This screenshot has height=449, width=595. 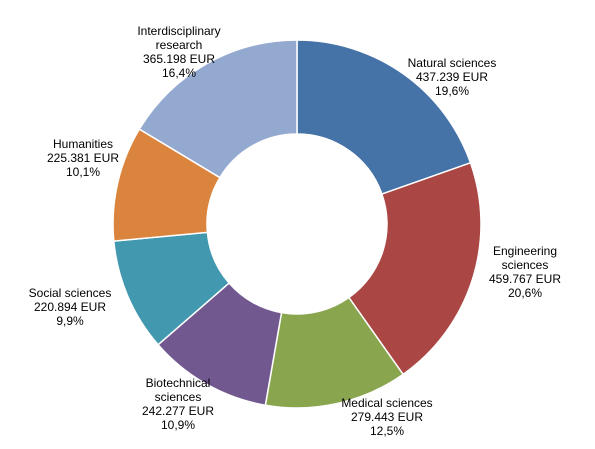 What do you see at coordinates (178, 404) in the screenshot?
I see `data-label-biotechnical-sciences: Biotechnical sciences 242.277 EUR 10,9%` at bounding box center [178, 404].